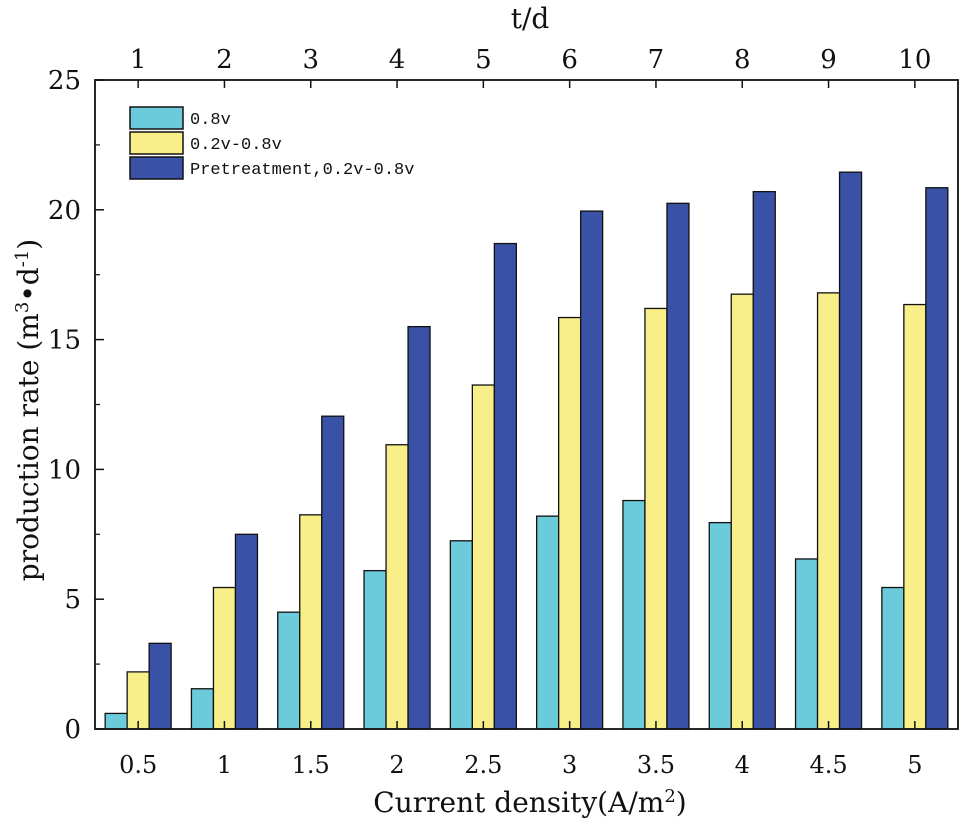  What do you see at coordinates (116, 721) in the screenshot?
I see `bar-0-8v-0.5` at bounding box center [116, 721].